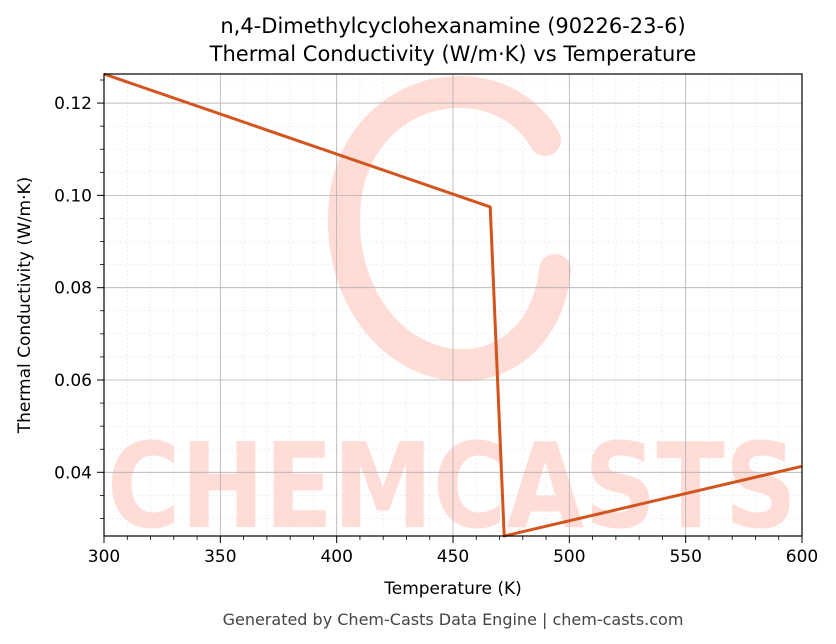  Describe the element at coordinates (73, 381) in the screenshot. I see `y-tick-label: 0.06` at that location.